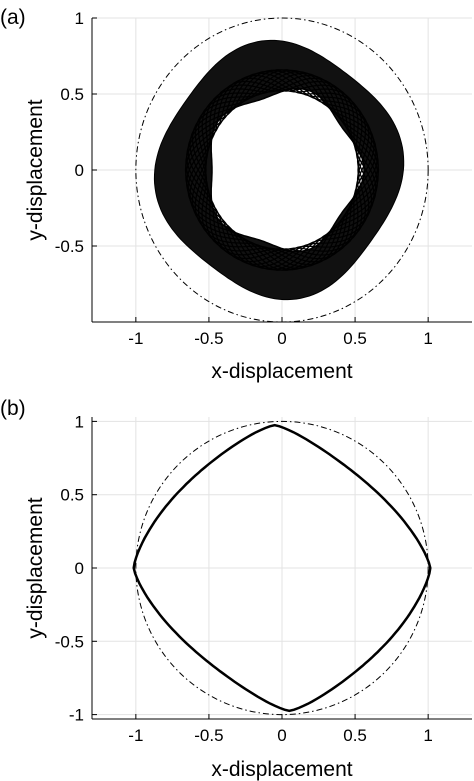 This screenshot has height=781, width=474. I want to click on x-tick-labels-b: -1 -0.5 0 0.5 1, so click(280, 735).